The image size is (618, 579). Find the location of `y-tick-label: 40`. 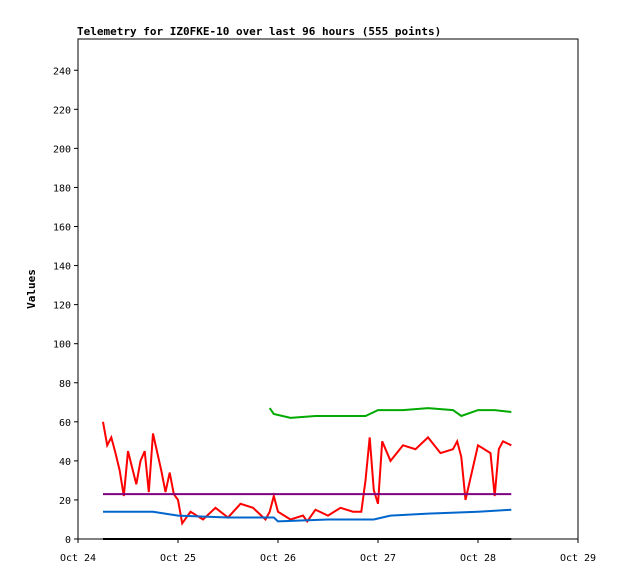

y-tick-label: 40 is located at coordinates (65, 462).